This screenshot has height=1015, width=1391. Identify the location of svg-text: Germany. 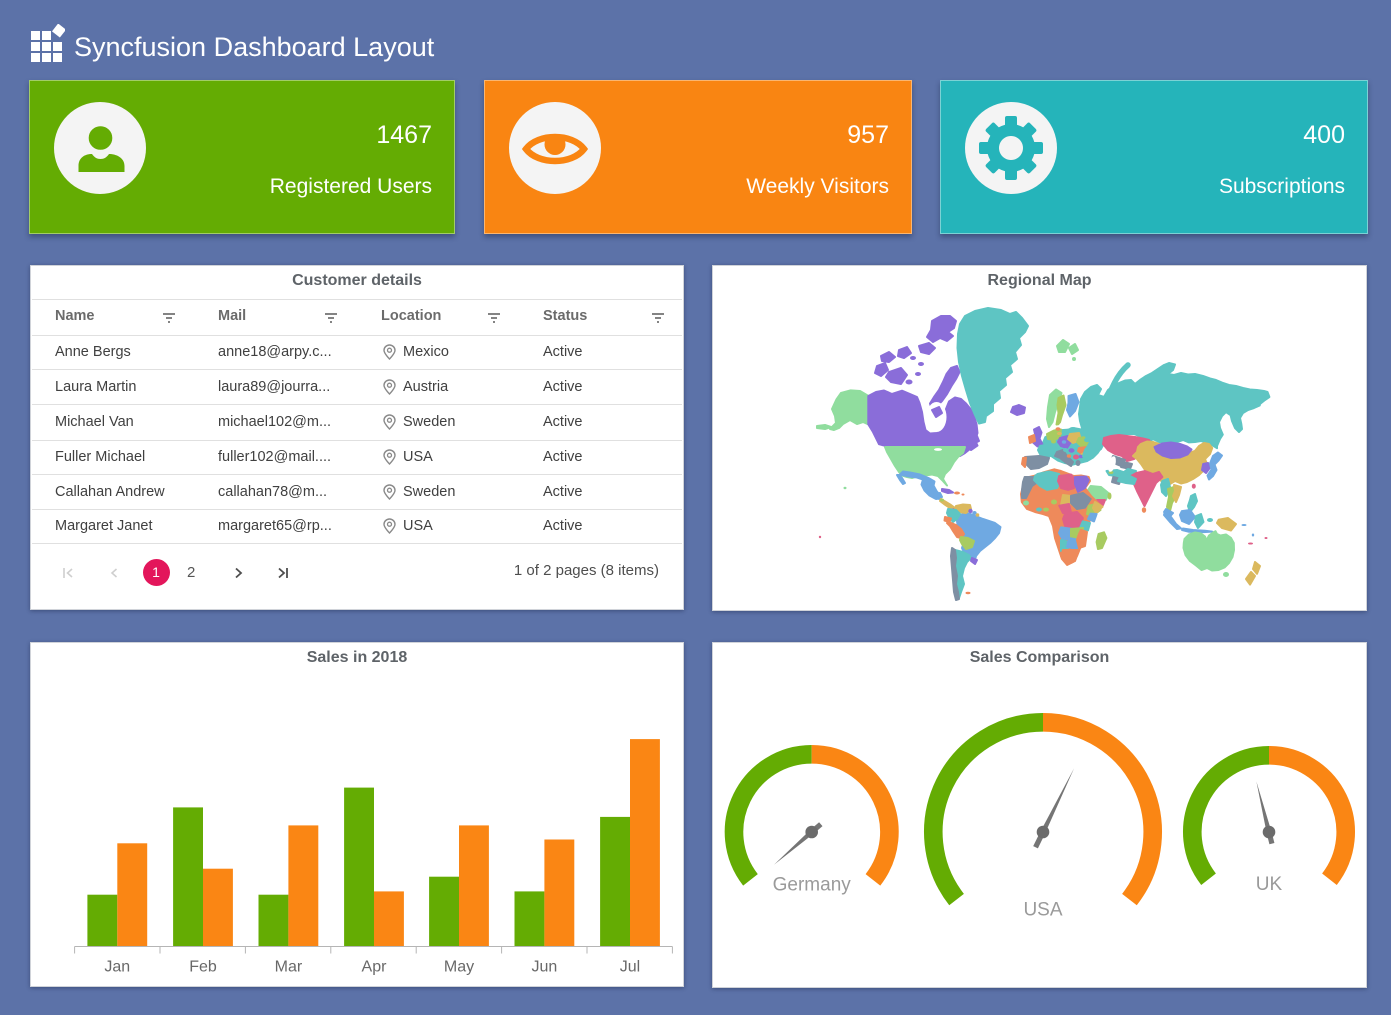
(812, 885).